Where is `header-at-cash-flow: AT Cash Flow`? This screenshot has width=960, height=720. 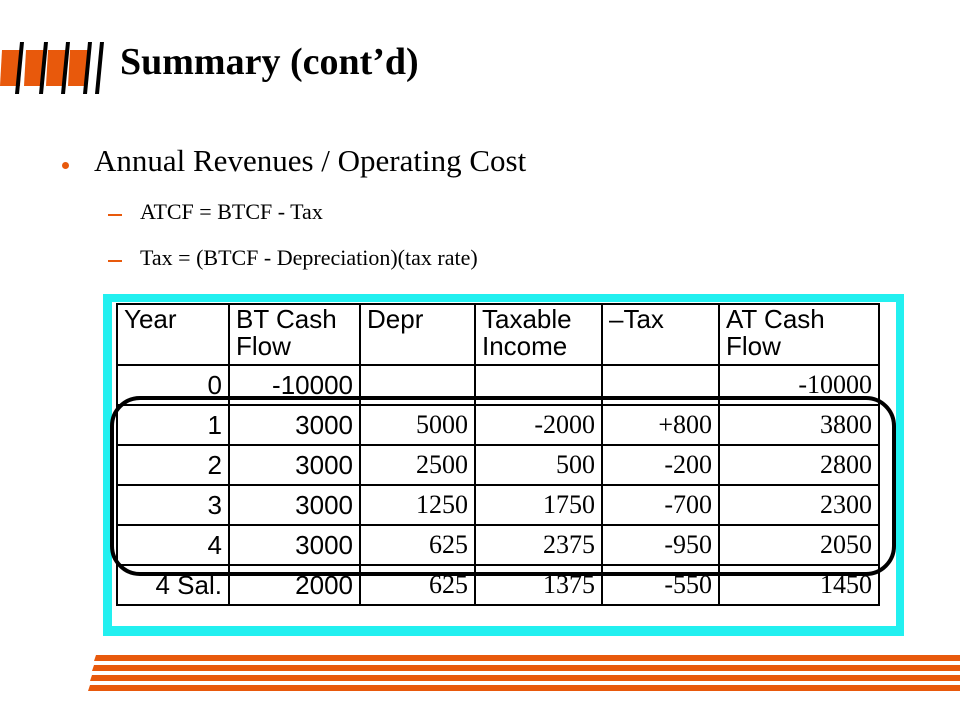
header-at-cash-flow: AT Cash Flow is located at coordinates (799, 334).